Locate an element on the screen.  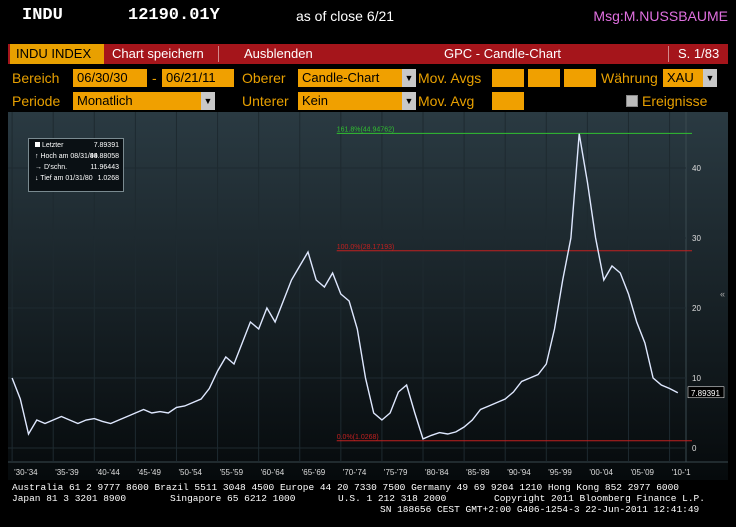
lower-label: Unterer is located at coordinates (265, 101).